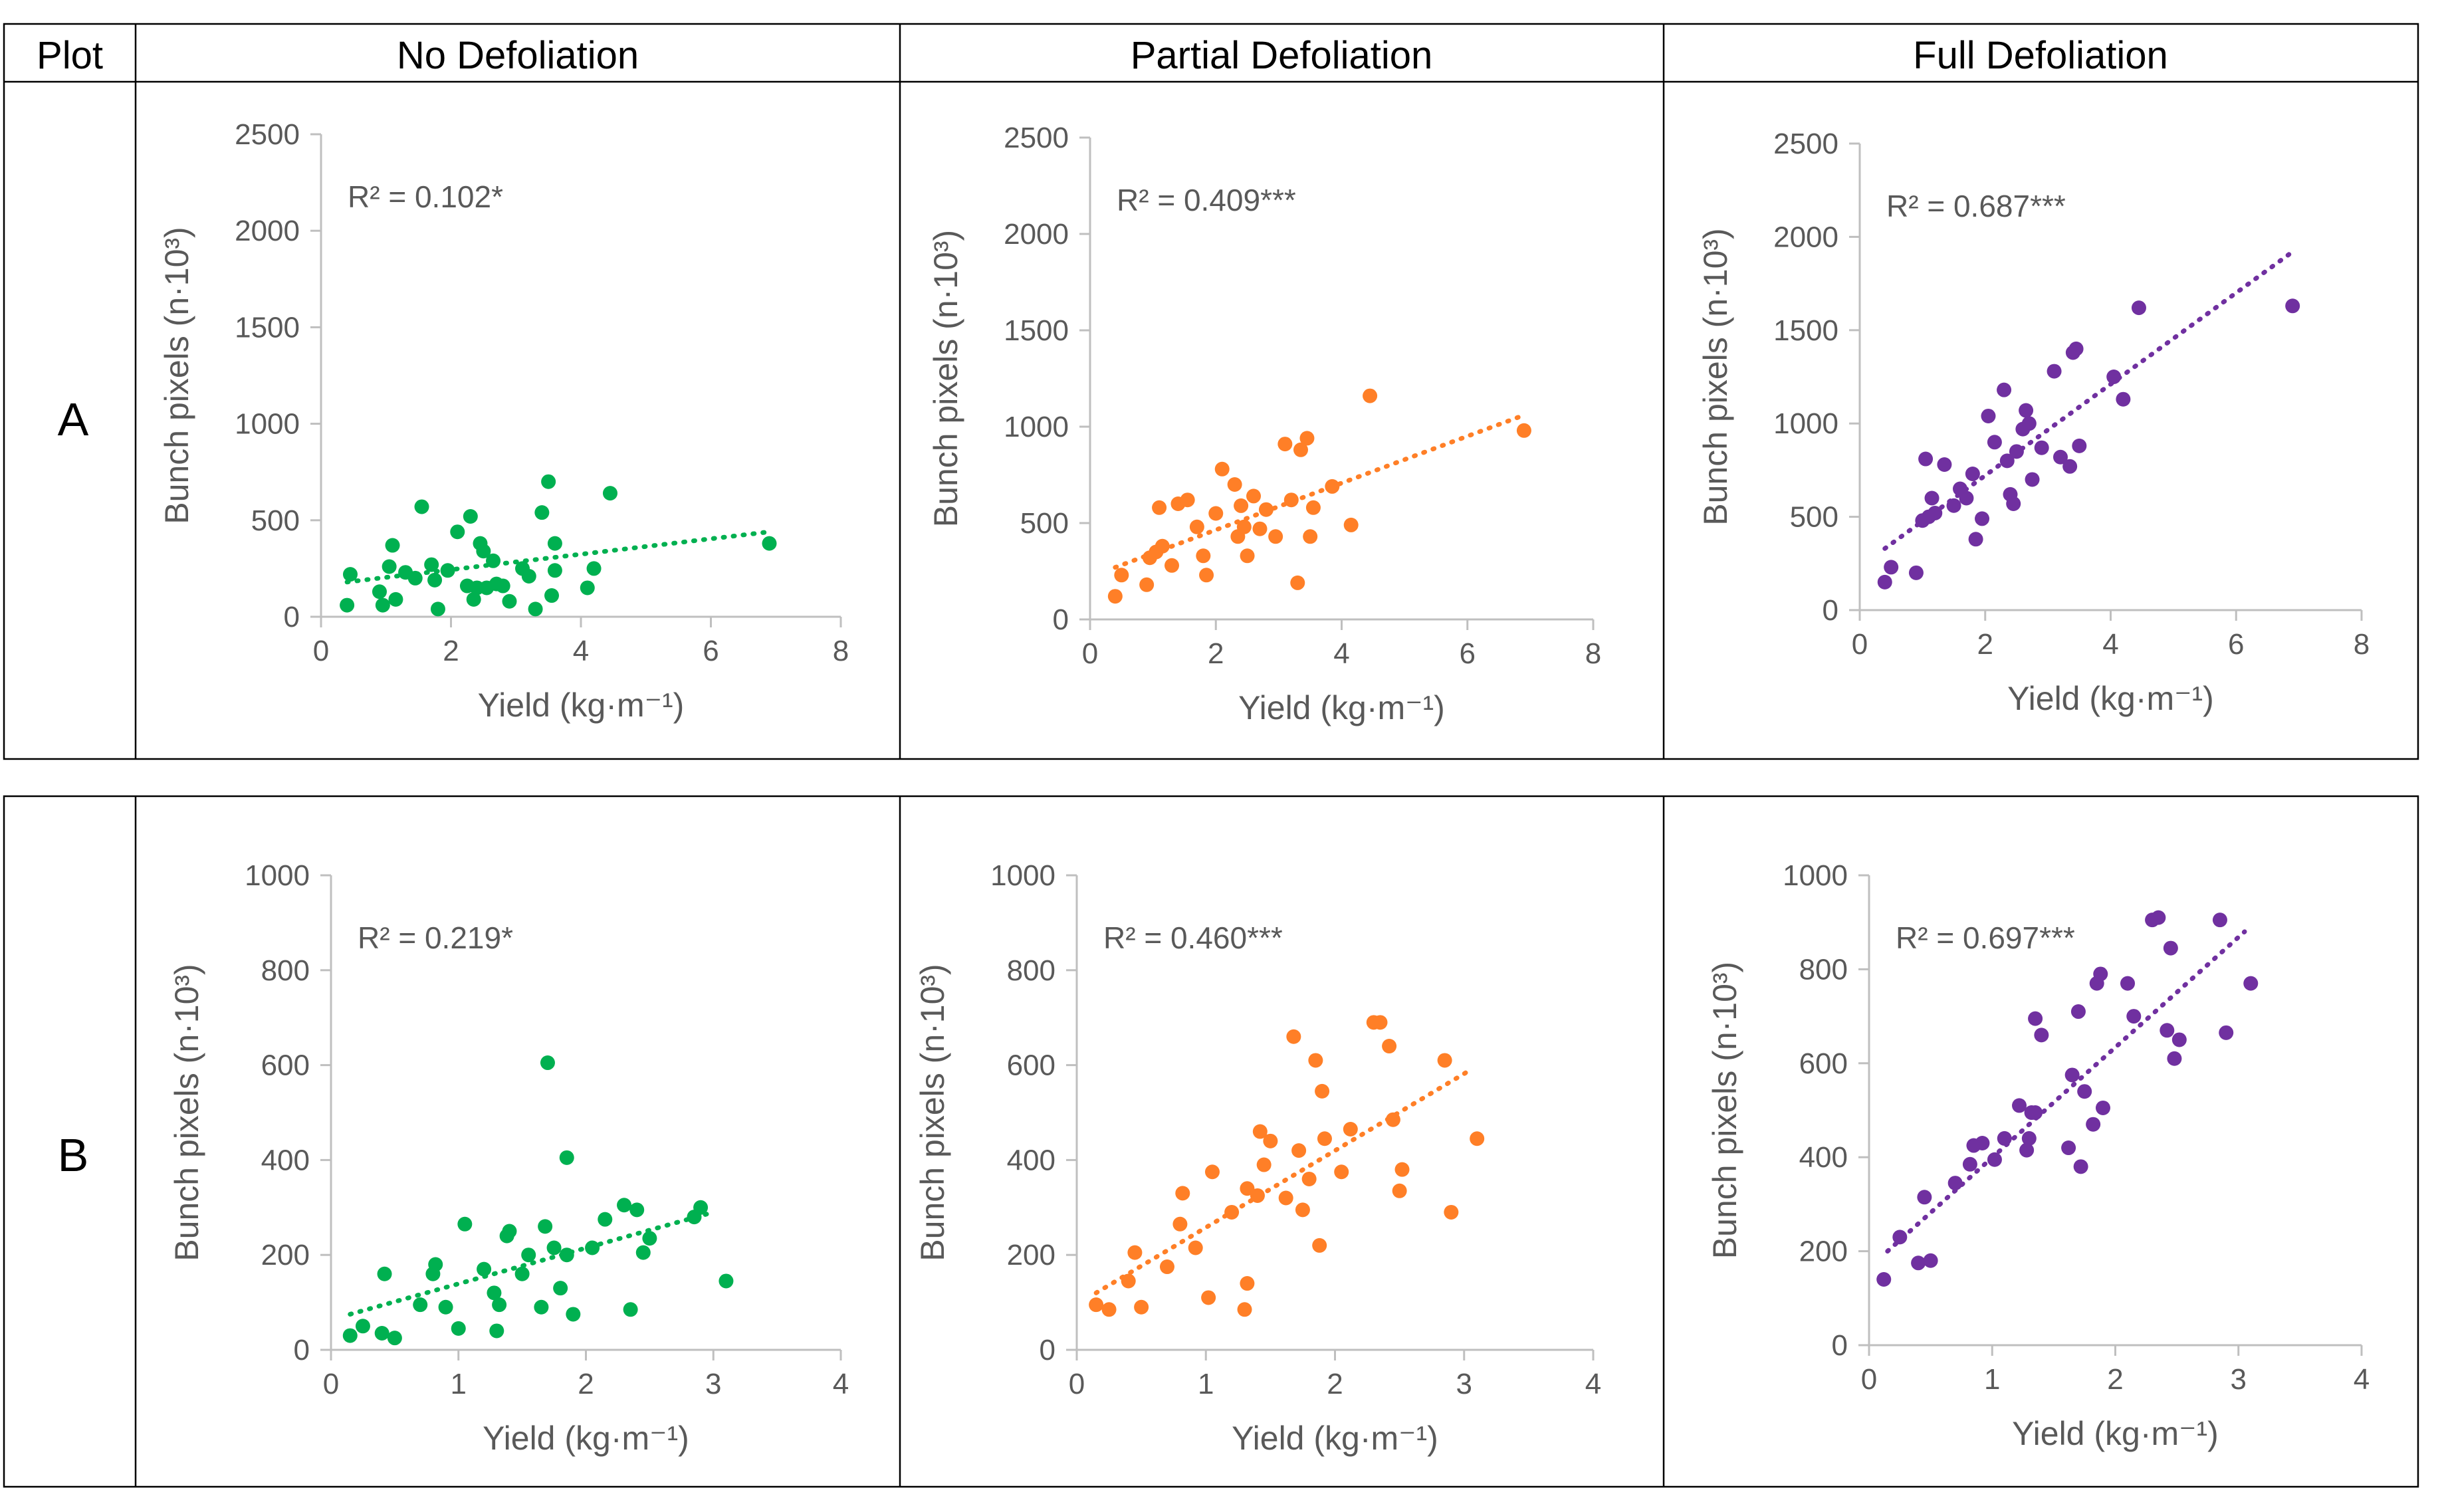 This screenshot has width=2440, height=1512. I want to click on y-tick-label: 600, so click(285, 1065).